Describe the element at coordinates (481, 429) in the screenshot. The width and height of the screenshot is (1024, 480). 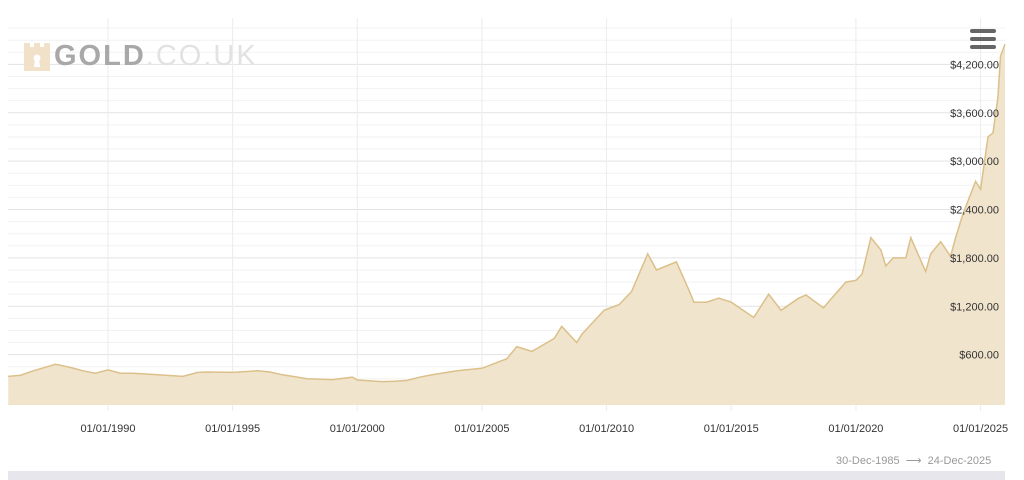
I see `x-tick-label: 01/01/2005` at that location.